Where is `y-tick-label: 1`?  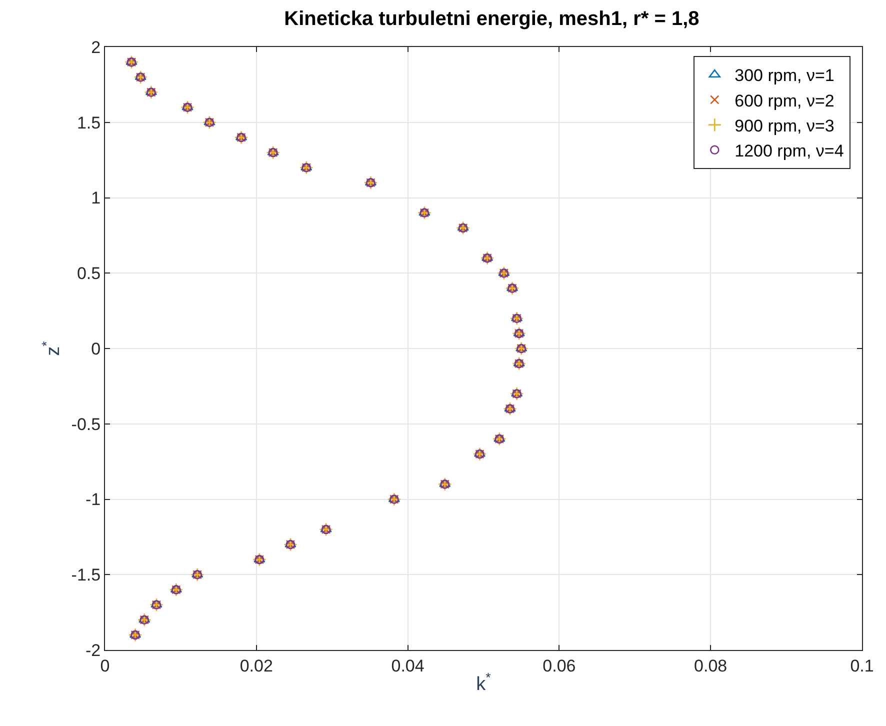 y-tick-label: 1 is located at coordinates (96, 198).